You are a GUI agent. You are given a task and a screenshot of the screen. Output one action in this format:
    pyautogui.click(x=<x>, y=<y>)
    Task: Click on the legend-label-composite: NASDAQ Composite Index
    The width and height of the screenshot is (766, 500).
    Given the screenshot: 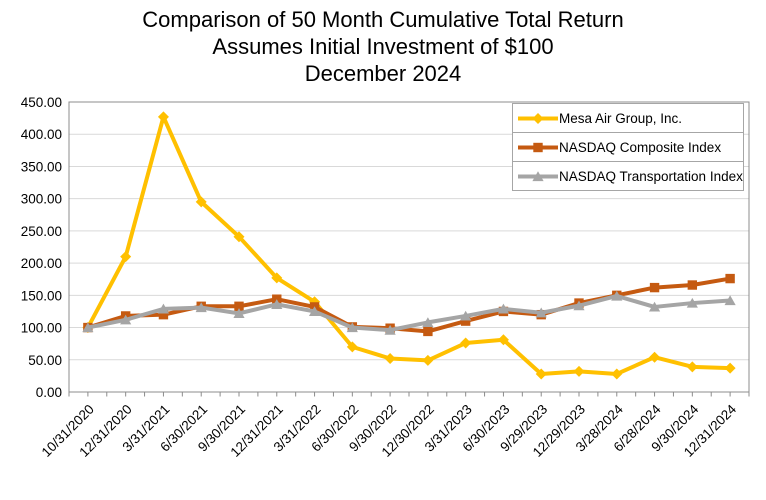 What is the action you would take?
    pyautogui.click(x=640, y=147)
    